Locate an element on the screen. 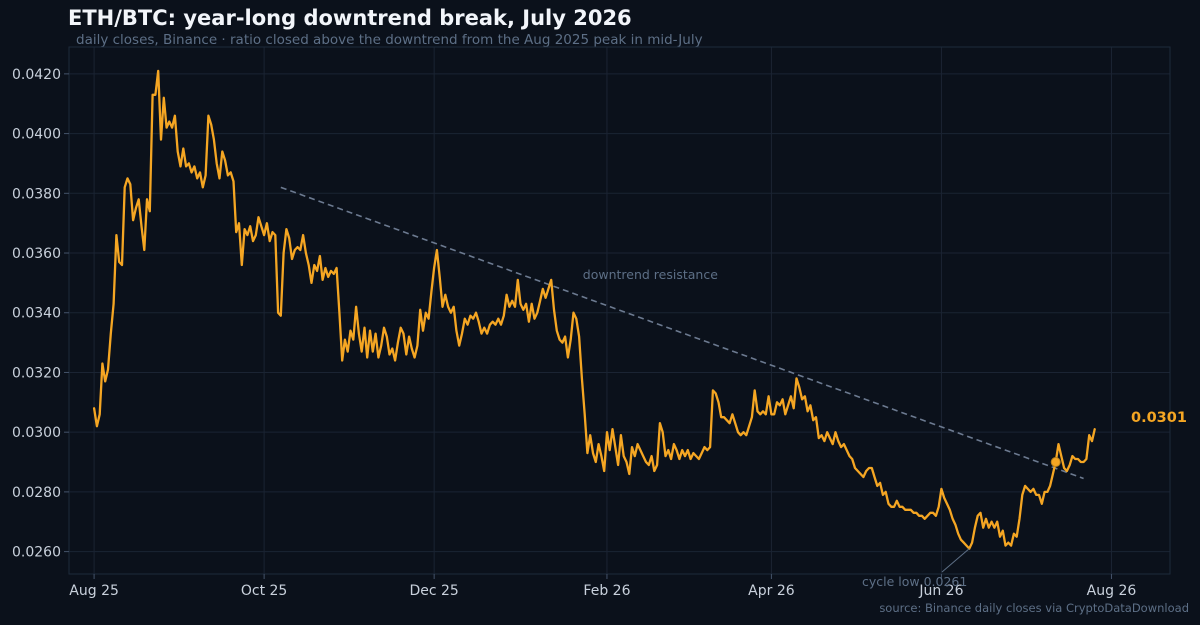  x-tick-label: Feb 26 is located at coordinates (606, 591).